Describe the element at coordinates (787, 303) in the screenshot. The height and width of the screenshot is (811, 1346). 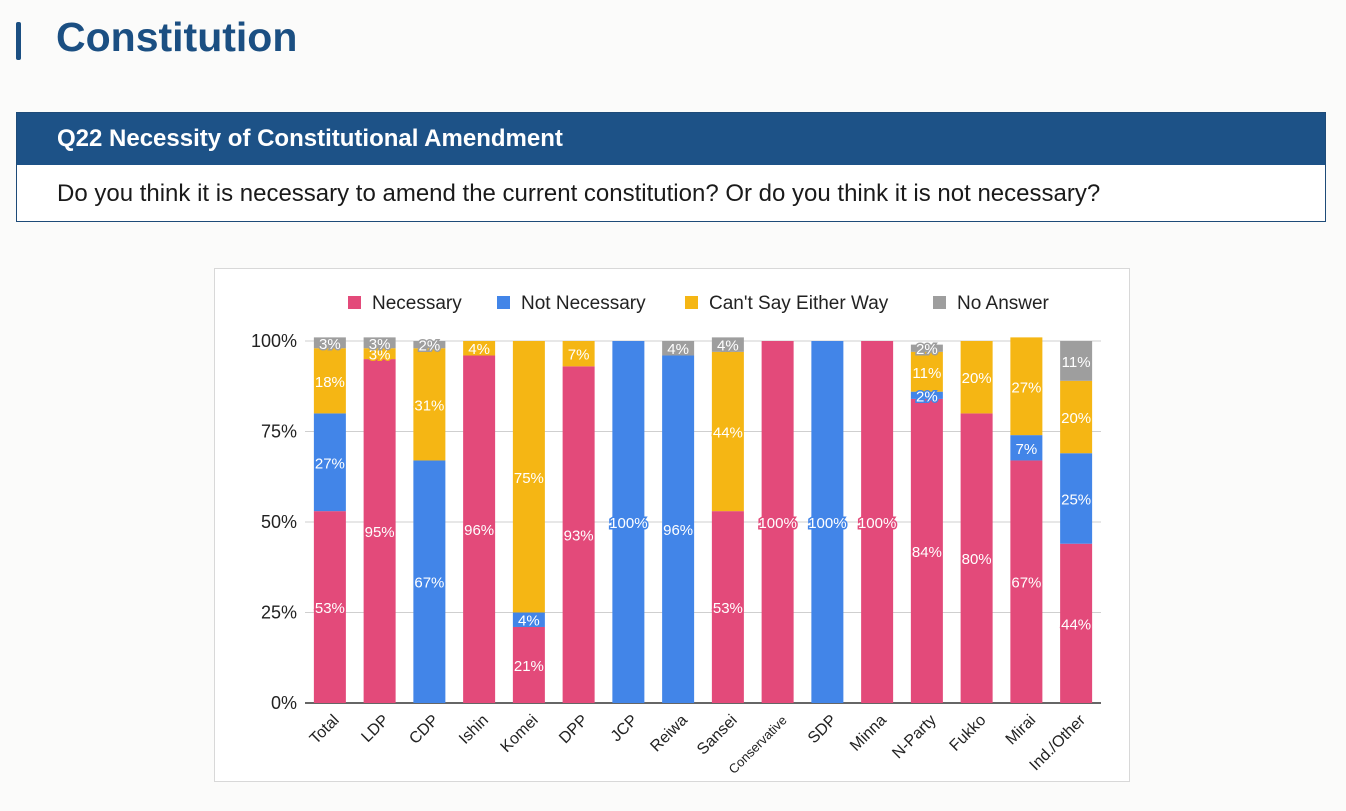
I see `legend-item: Can't Say Either Way` at that location.